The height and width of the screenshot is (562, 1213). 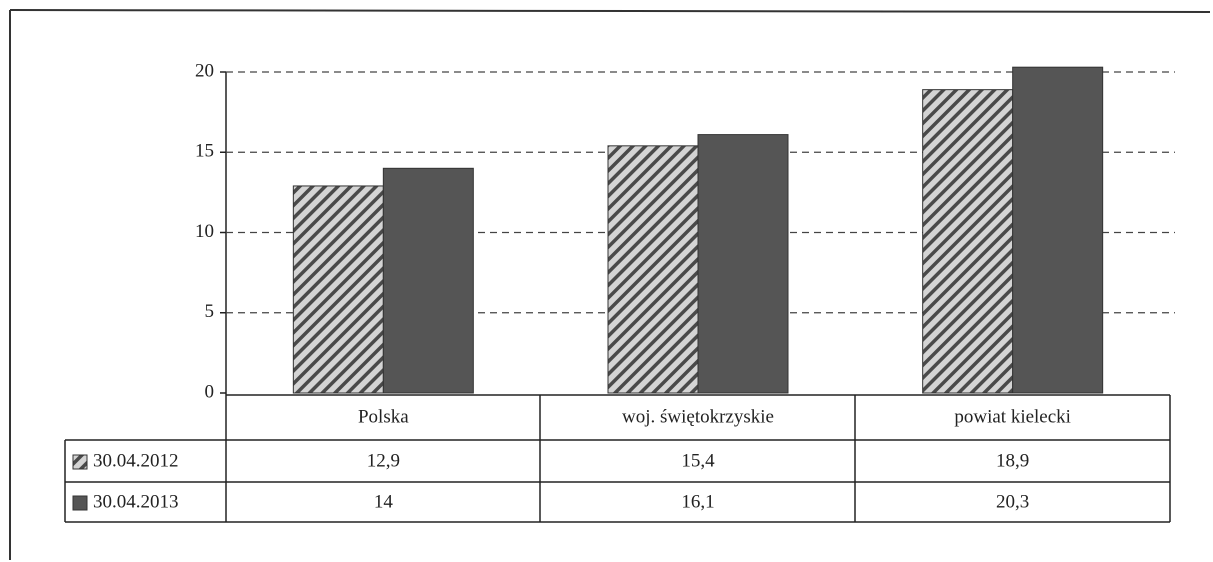 What do you see at coordinates (204, 70) in the screenshot?
I see `y-tick-label: 20` at bounding box center [204, 70].